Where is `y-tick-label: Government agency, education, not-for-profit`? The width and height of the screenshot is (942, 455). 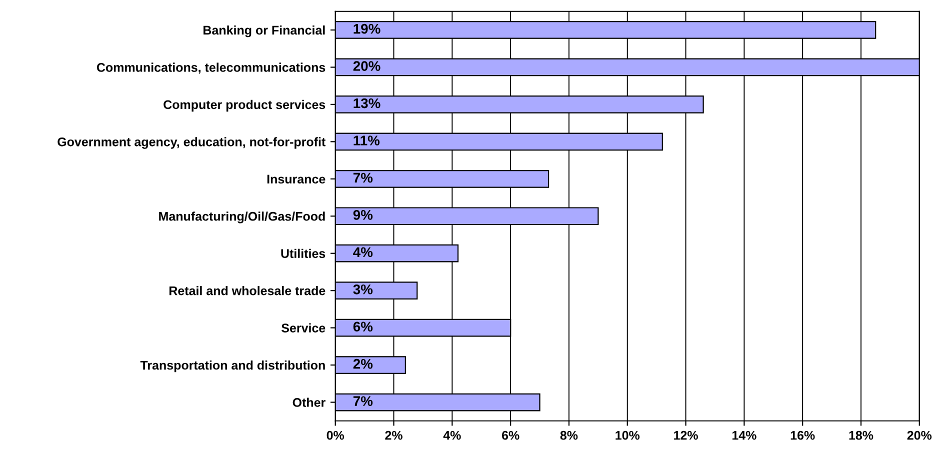
y-tick-label: Government agency, education, not-for-profit is located at coordinates (192, 143).